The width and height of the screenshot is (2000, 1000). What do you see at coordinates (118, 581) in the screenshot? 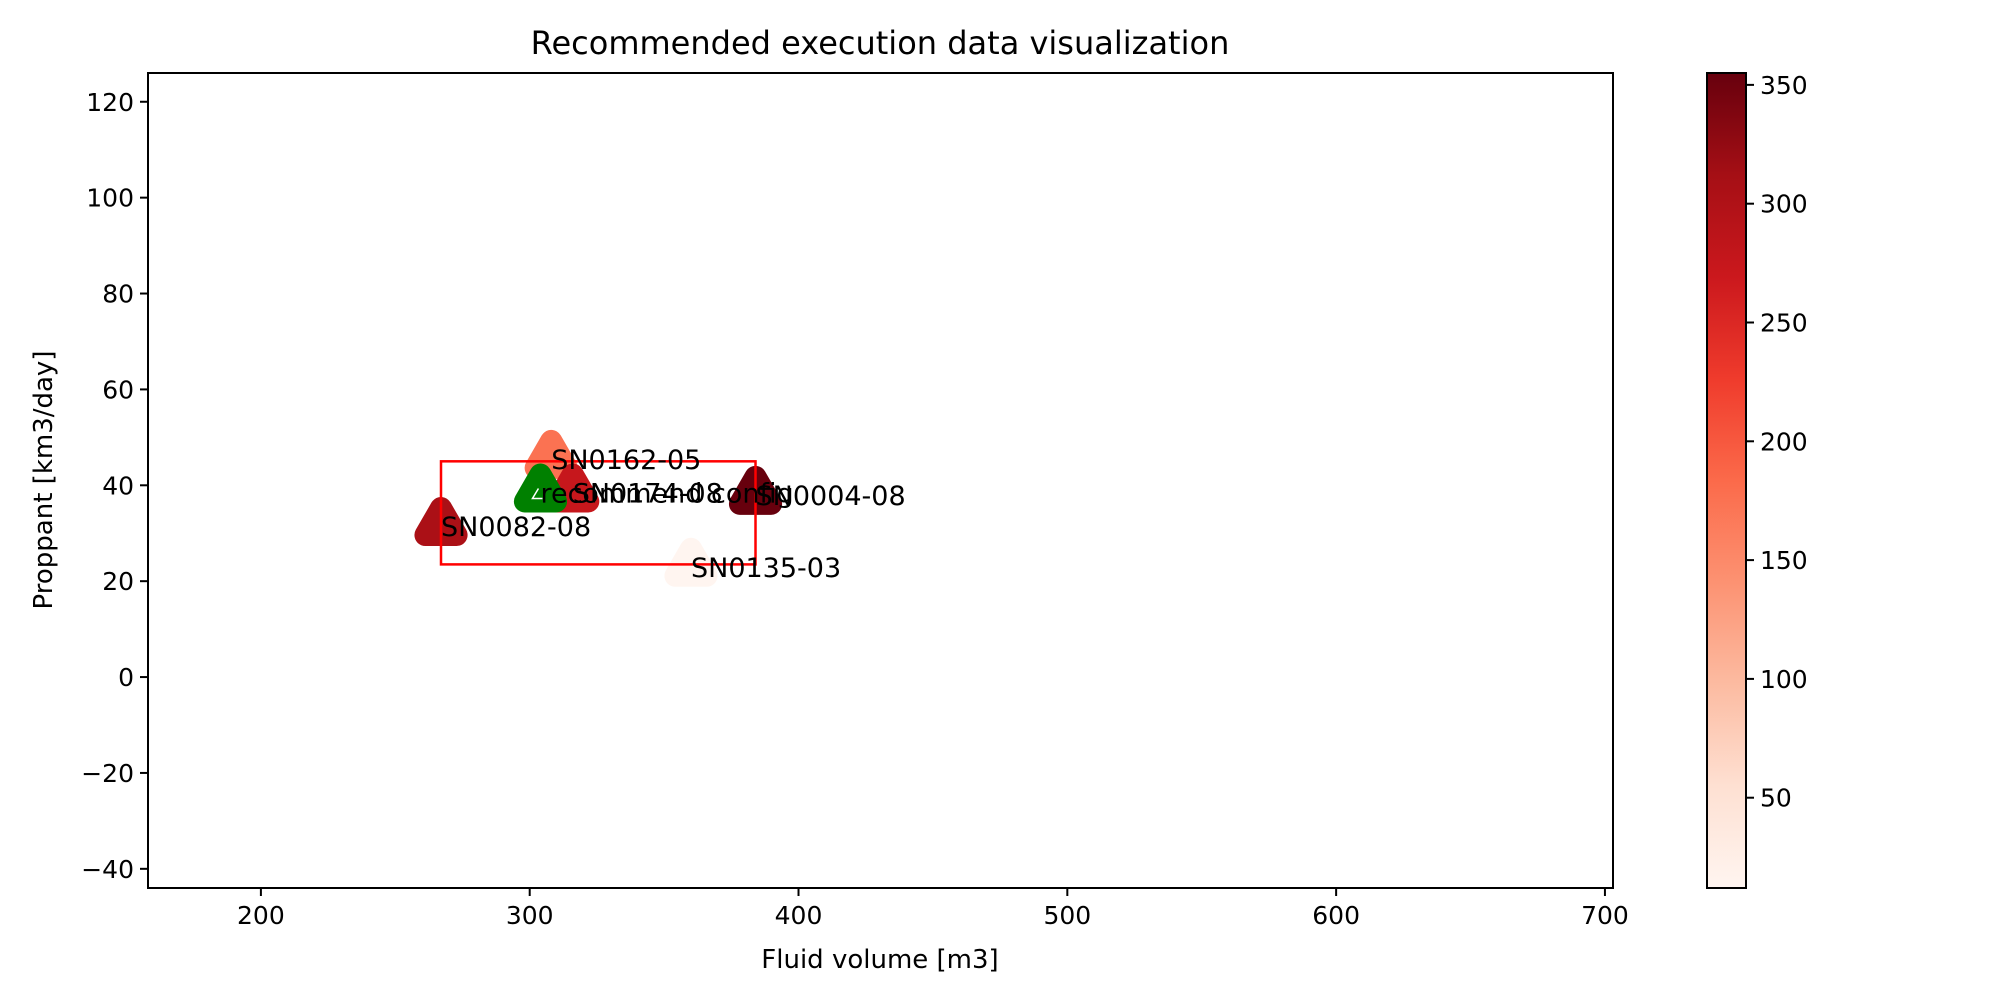
I see `y-tick-label: 20` at bounding box center [118, 581].